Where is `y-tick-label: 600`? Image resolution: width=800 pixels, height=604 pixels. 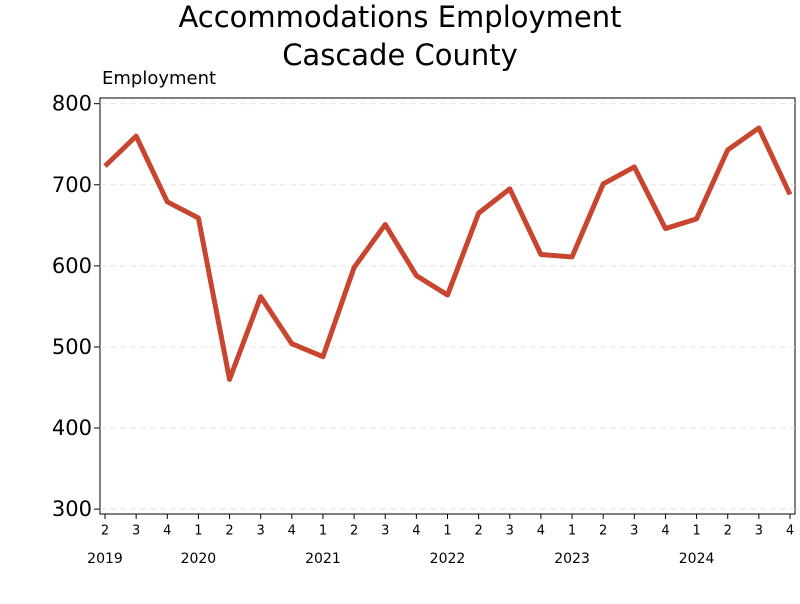
y-tick-label: 600 is located at coordinates (72, 266).